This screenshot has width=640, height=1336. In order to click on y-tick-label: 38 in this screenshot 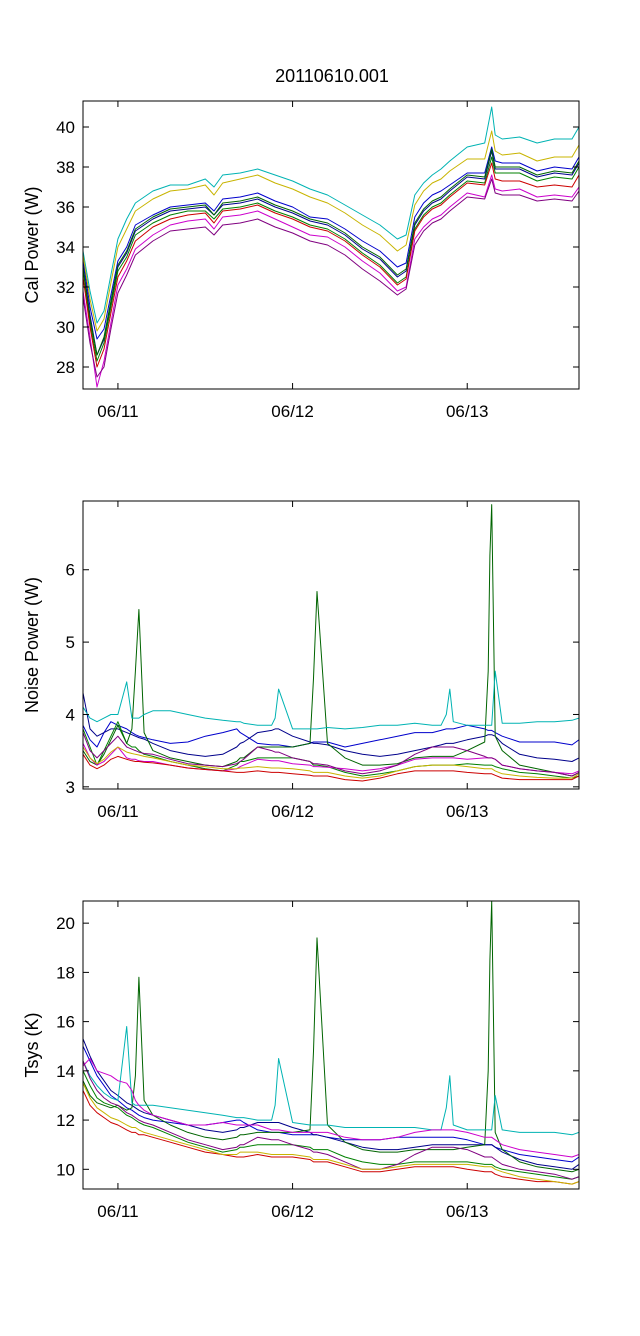, I will do `click(65, 167)`.